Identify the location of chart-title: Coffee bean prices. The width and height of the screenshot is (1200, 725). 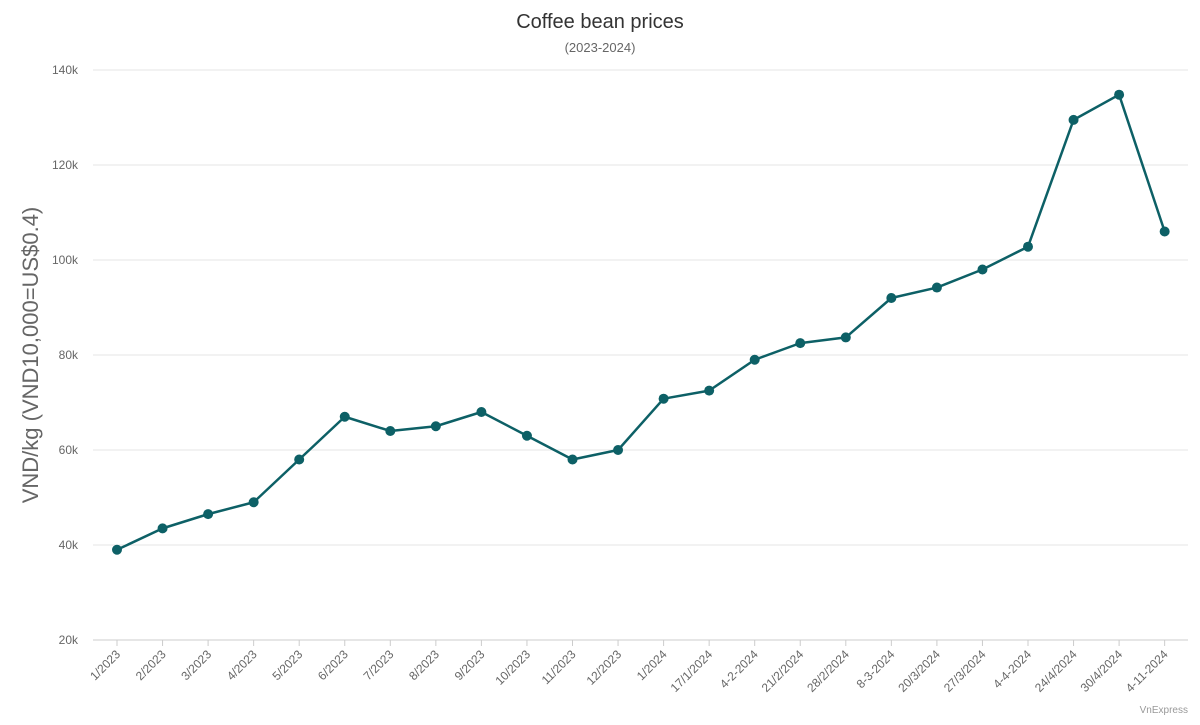
(600, 22).